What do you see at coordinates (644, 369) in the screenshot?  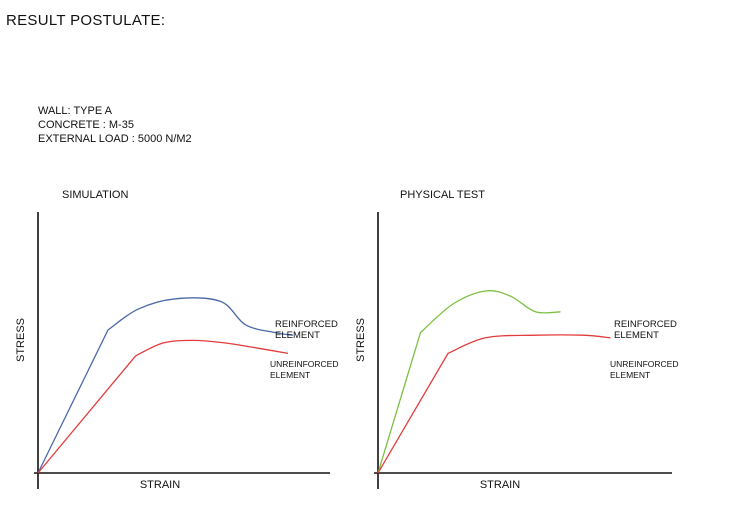 I see `physical-test-legend-unreinforced: UNREINFORCED ELEMENT` at bounding box center [644, 369].